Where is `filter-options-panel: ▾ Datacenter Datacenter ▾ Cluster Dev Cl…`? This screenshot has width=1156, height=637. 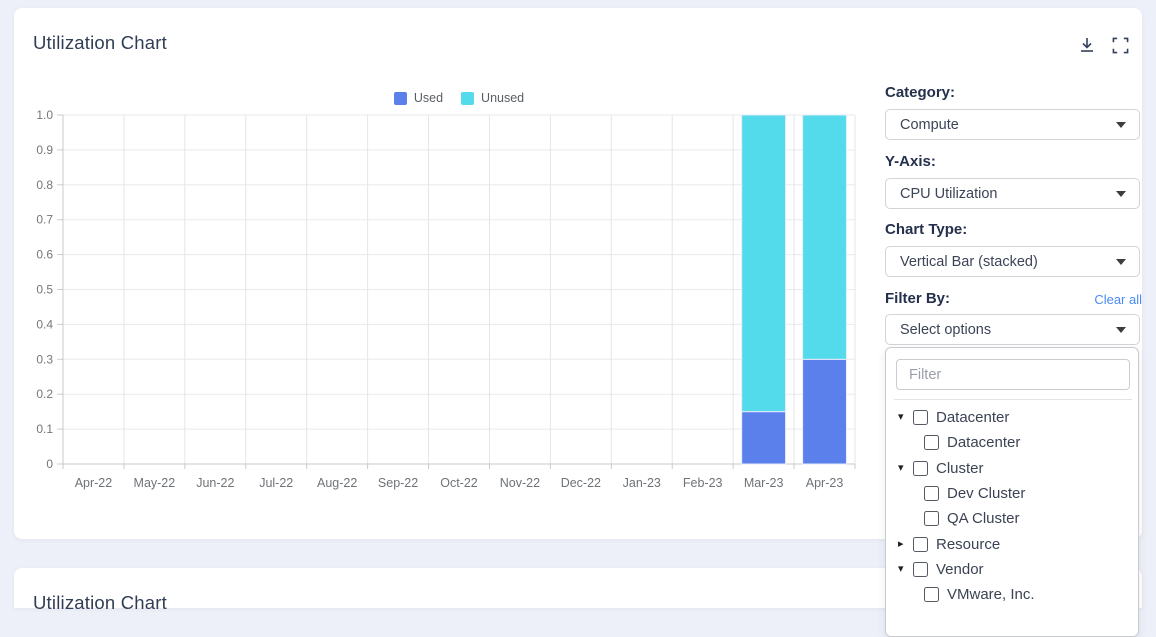
filter-options-panel: ▾ Datacenter Datacenter ▾ Cluster Dev Cl… is located at coordinates (1012, 492).